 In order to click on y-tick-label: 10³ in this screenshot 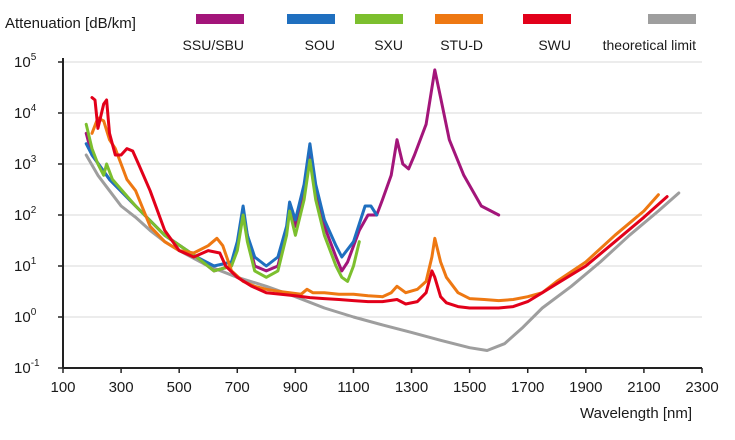, I will do `click(25, 163)`.